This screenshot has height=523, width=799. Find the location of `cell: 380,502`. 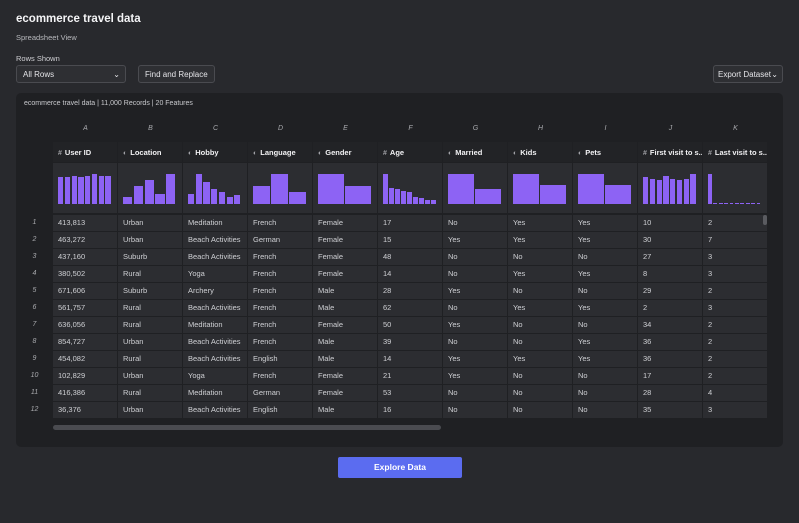

cell: 380,502 is located at coordinates (85, 274).